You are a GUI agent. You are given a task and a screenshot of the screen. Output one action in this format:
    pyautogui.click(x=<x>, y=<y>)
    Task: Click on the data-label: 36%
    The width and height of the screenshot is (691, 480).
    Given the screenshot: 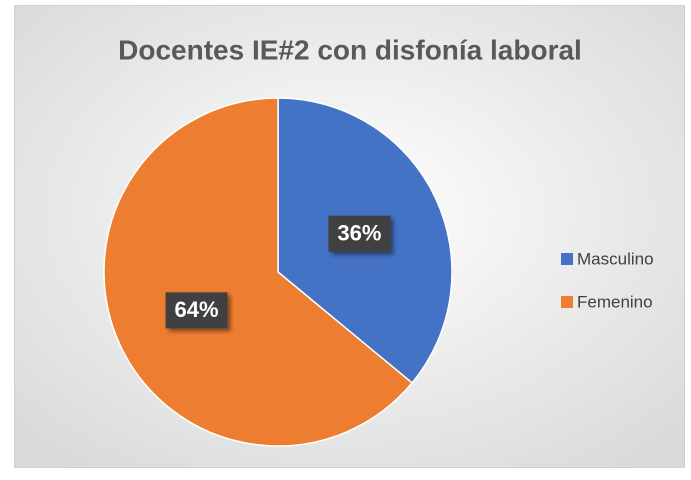 What is the action you would take?
    pyautogui.click(x=359, y=232)
    